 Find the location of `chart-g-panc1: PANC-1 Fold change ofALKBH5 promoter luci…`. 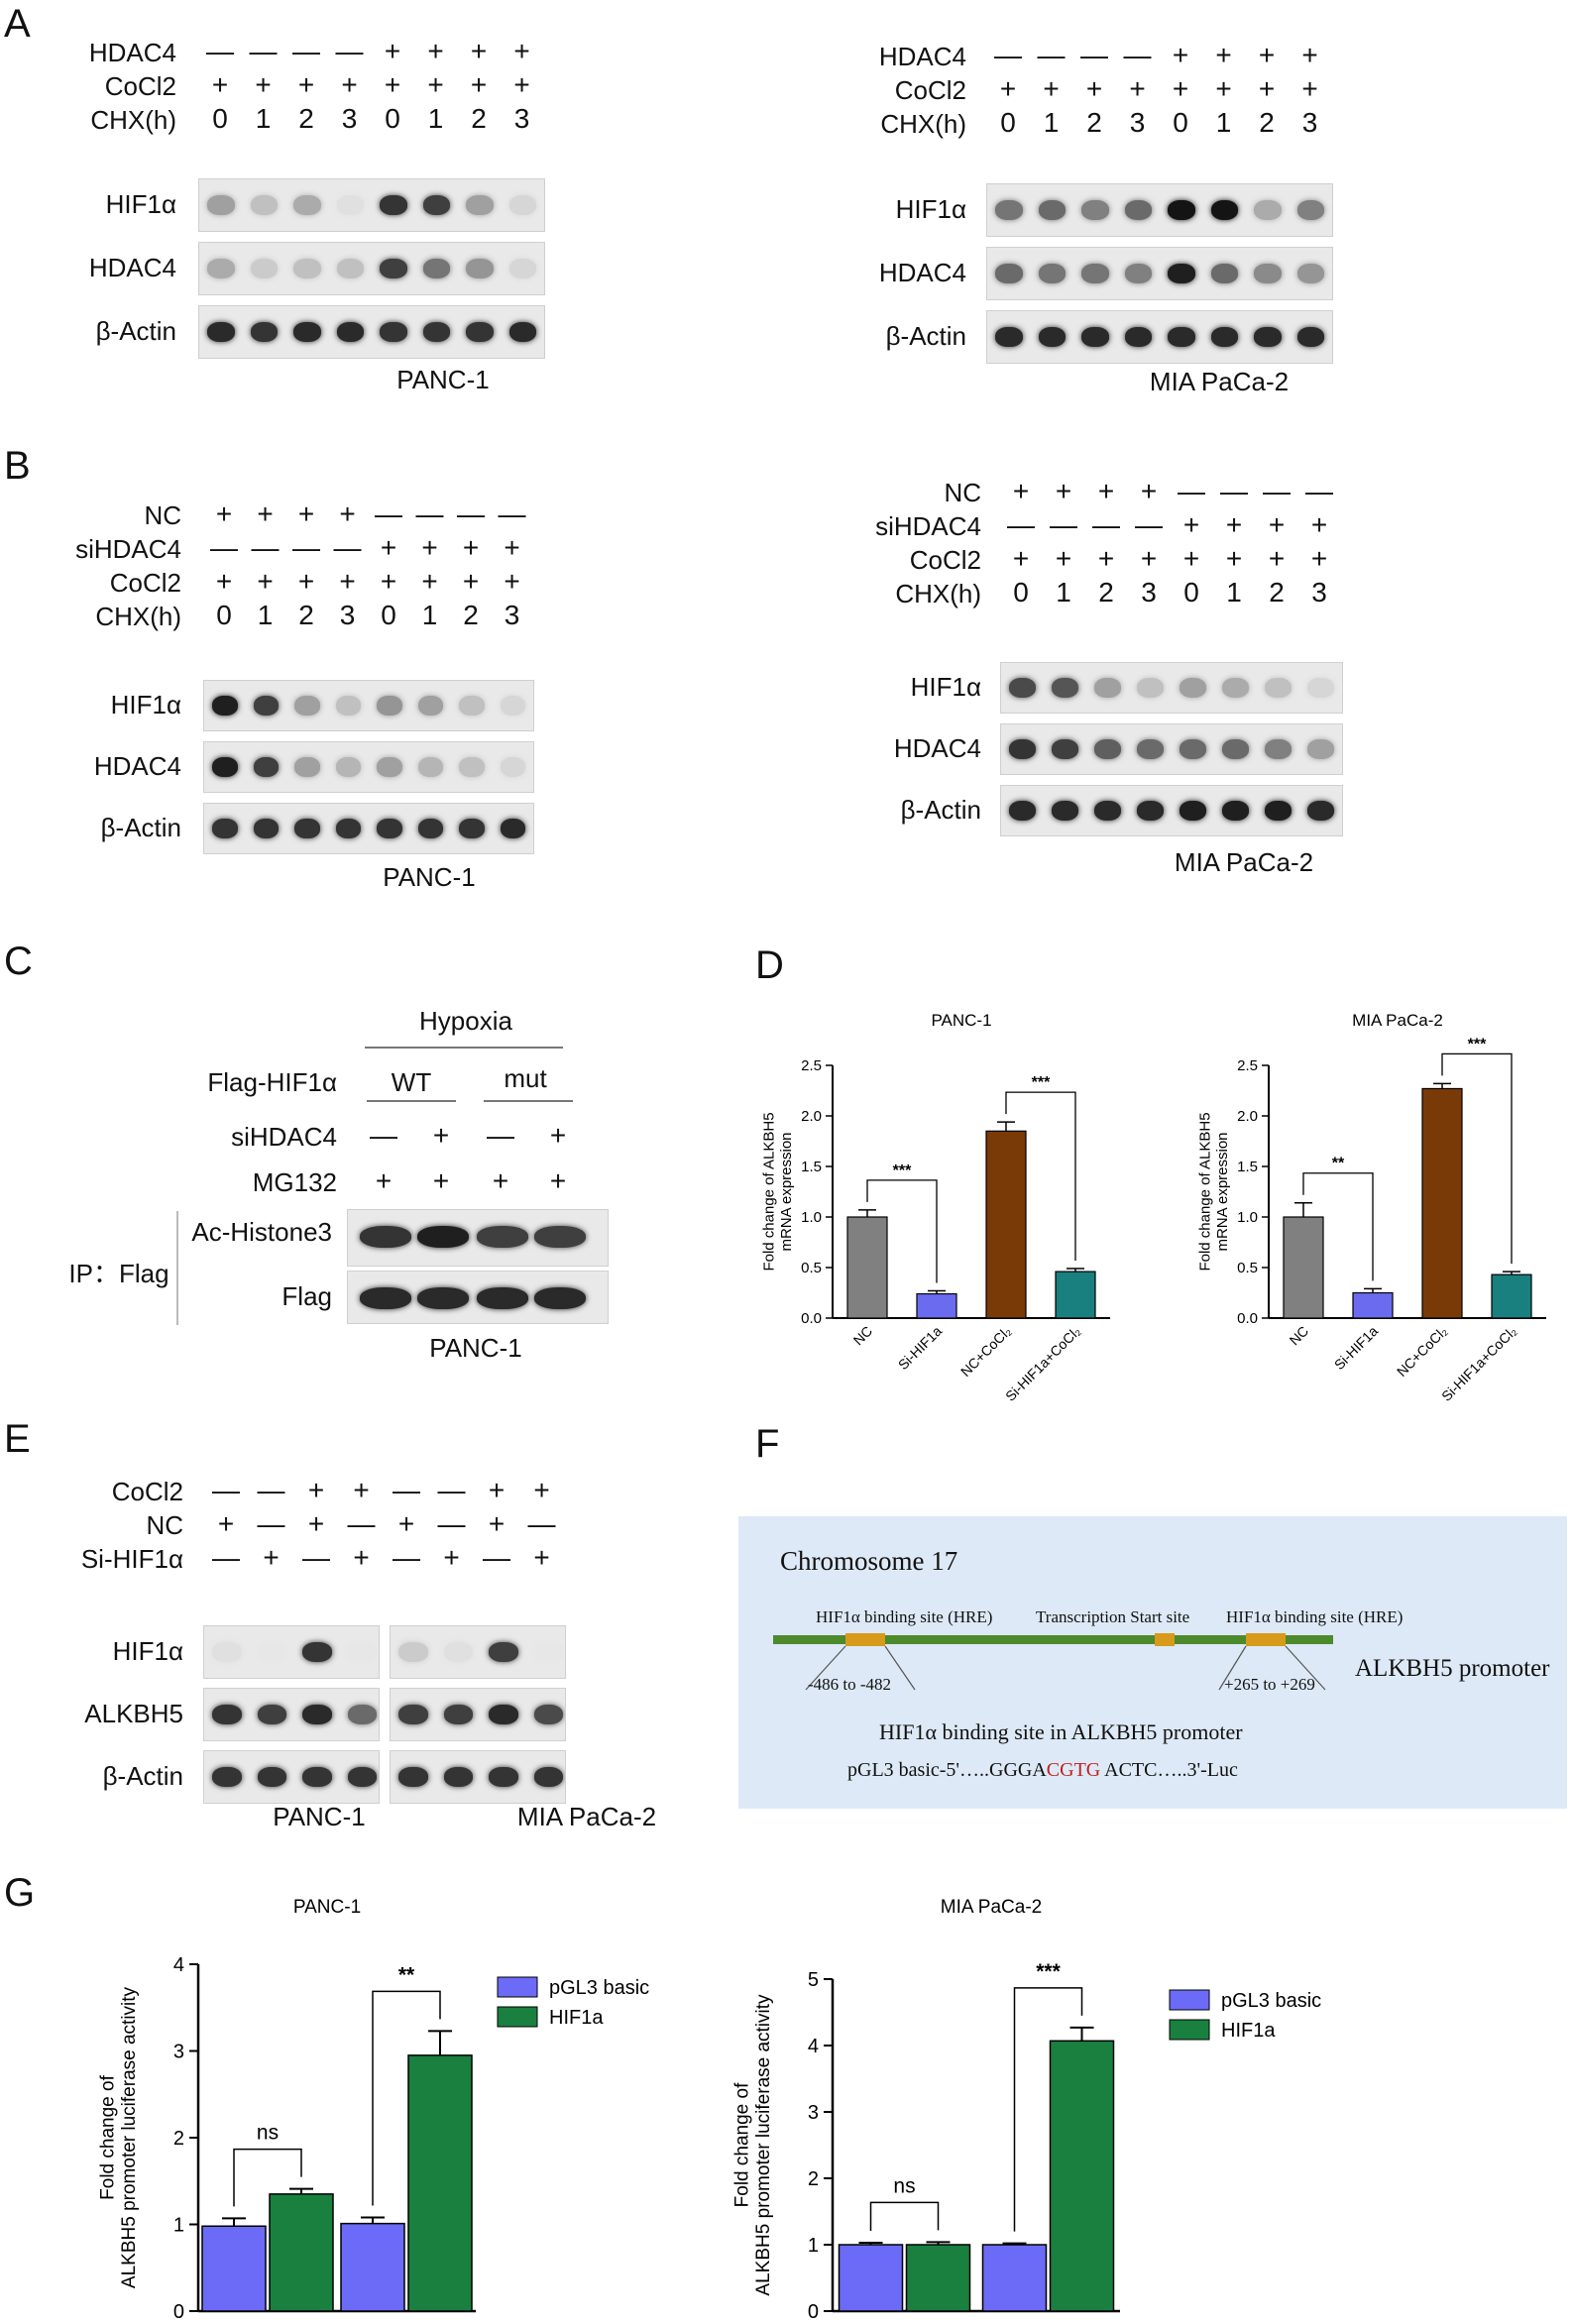

chart-g-panc1: PANC-1 Fold change ofALKBH5 promoter luci… is located at coordinates (373, 2110).